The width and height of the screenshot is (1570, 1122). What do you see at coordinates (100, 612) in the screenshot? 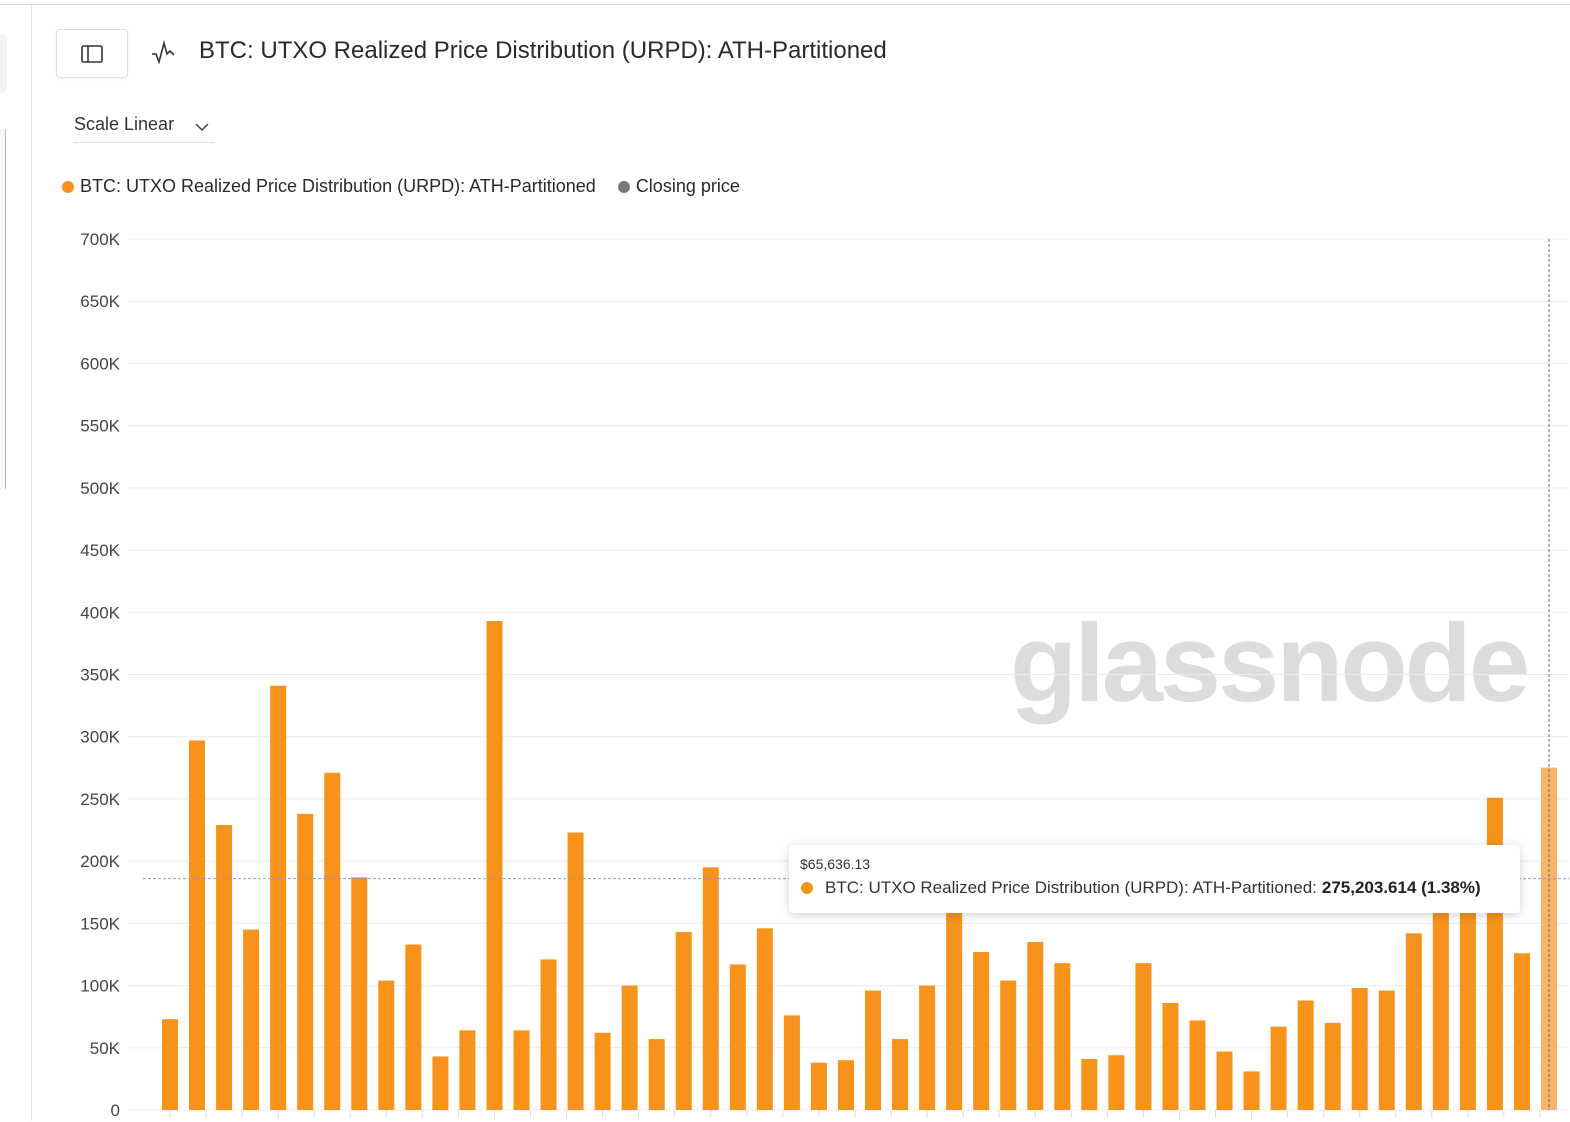
I see `y-tick-label: 400K` at bounding box center [100, 612].